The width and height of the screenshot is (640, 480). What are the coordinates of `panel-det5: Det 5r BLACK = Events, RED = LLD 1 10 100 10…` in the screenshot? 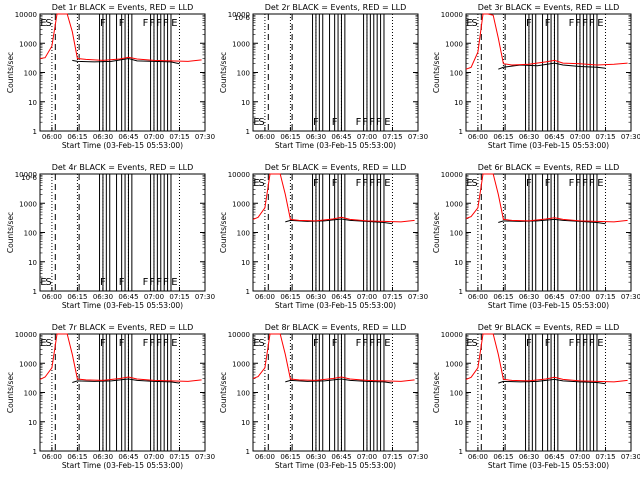 It's located at (323, 236).